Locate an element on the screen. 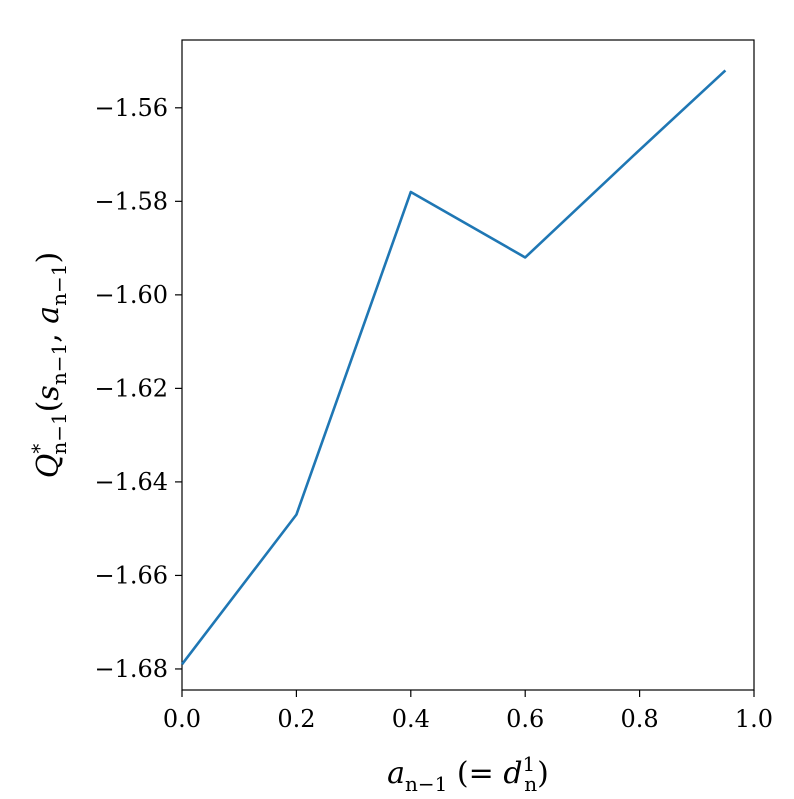  y-tick-label: −1.62 is located at coordinates (131, 388).